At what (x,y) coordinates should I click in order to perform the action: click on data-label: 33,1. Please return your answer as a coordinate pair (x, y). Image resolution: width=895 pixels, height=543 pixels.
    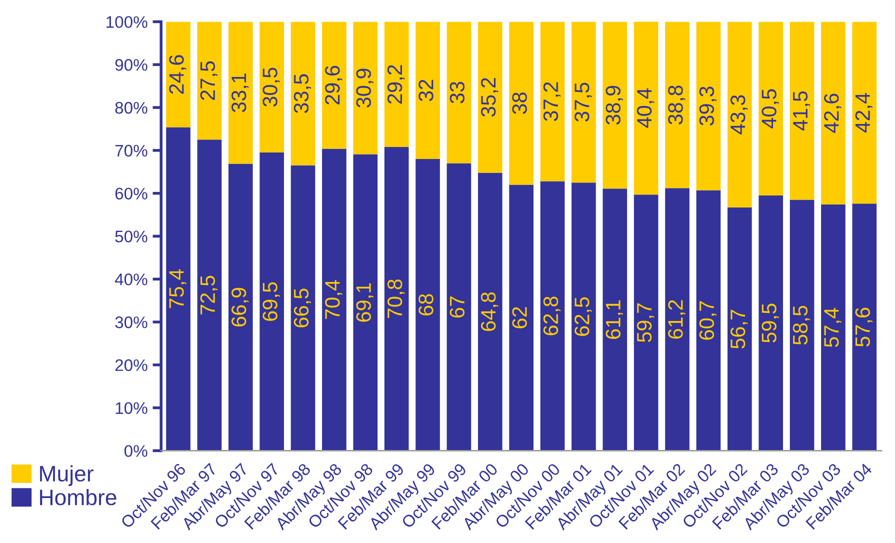
    Looking at the image, I should click on (240, 92).